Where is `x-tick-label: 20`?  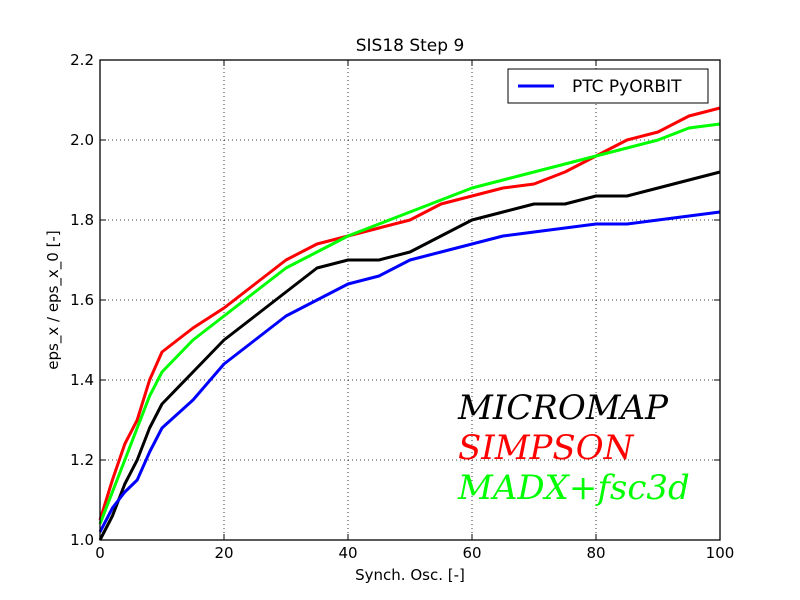
x-tick-label: 20 is located at coordinates (223, 553).